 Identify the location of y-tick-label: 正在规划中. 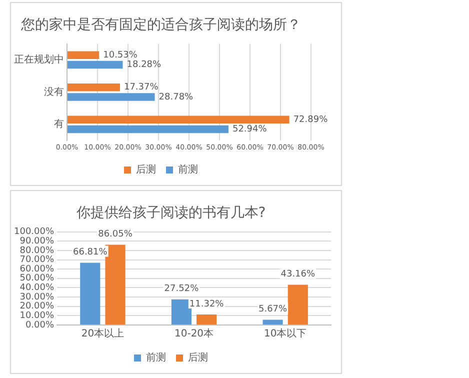
(39, 60).